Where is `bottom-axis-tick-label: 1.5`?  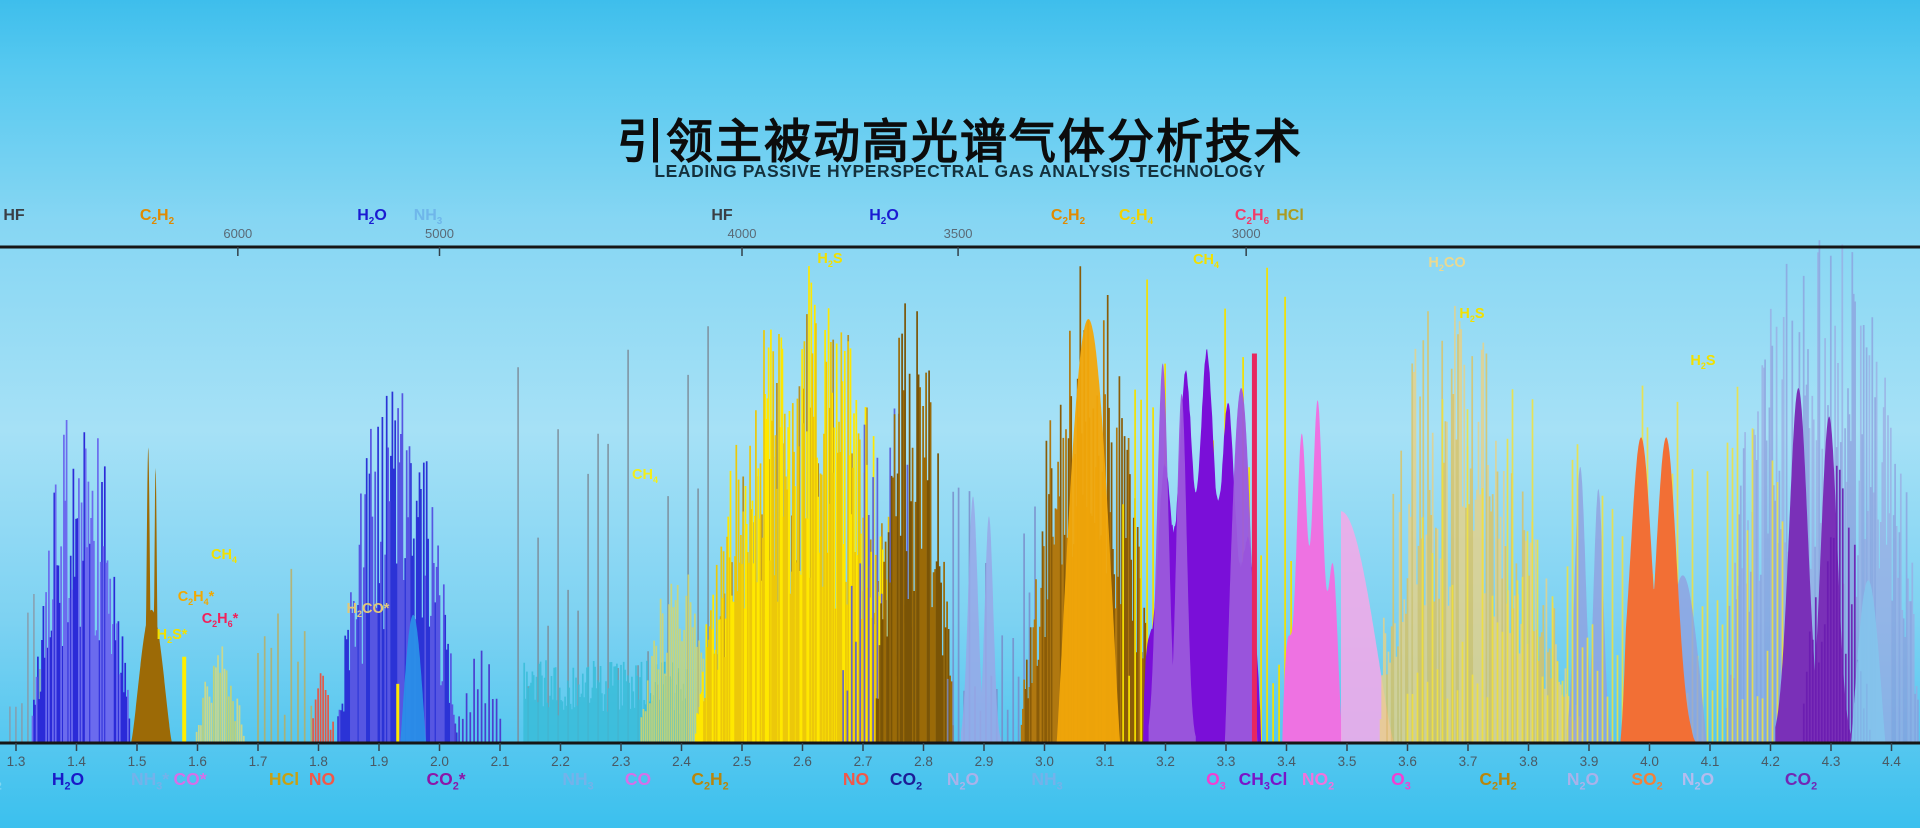
bottom-axis-tick-label: 1.5 is located at coordinates (137, 761).